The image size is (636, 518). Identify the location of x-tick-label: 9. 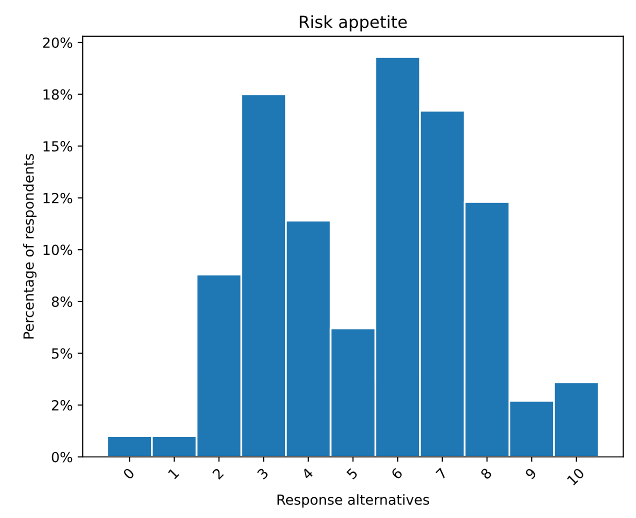
(530, 473).